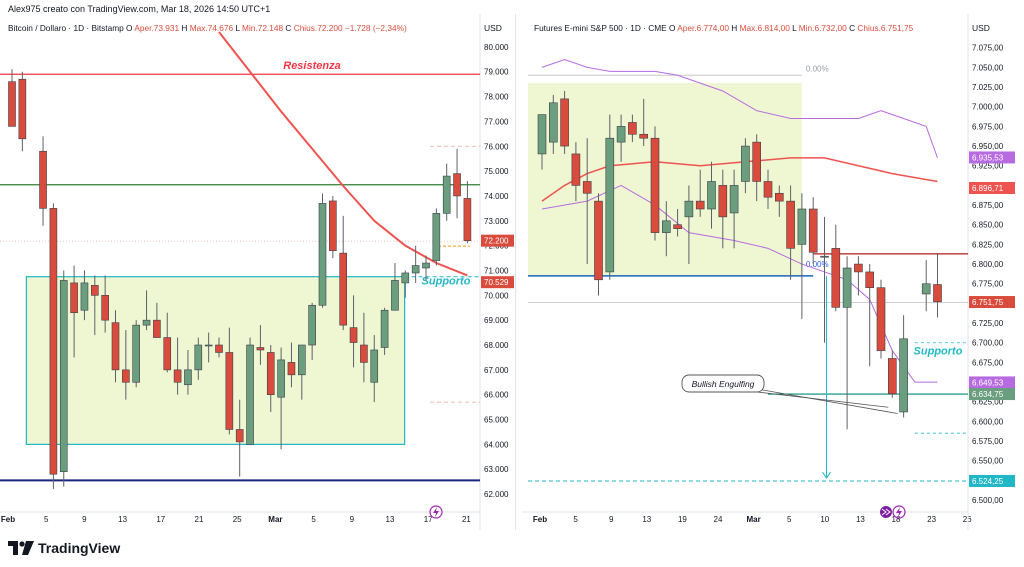 This screenshot has height=567, width=1024. What do you see at coordinates (496, 444) in the screenshot?
I see `y-tick-label: 64.000` at bounding box center [496, 444].